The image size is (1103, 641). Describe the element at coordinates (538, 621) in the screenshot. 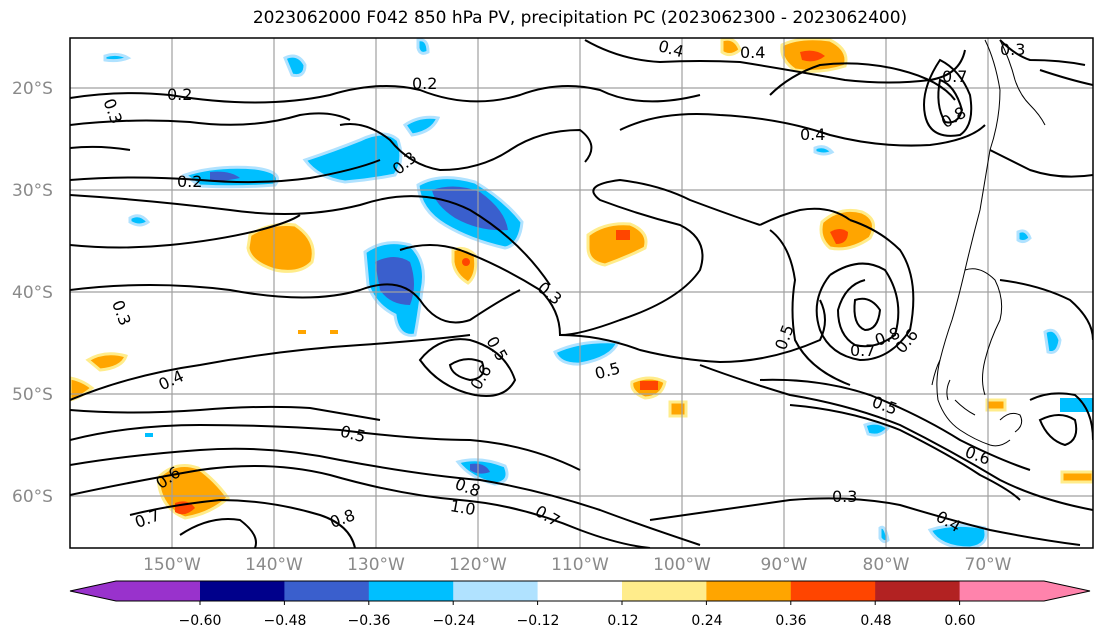

I see `colorbar-tick-label: −0.12` at that location.